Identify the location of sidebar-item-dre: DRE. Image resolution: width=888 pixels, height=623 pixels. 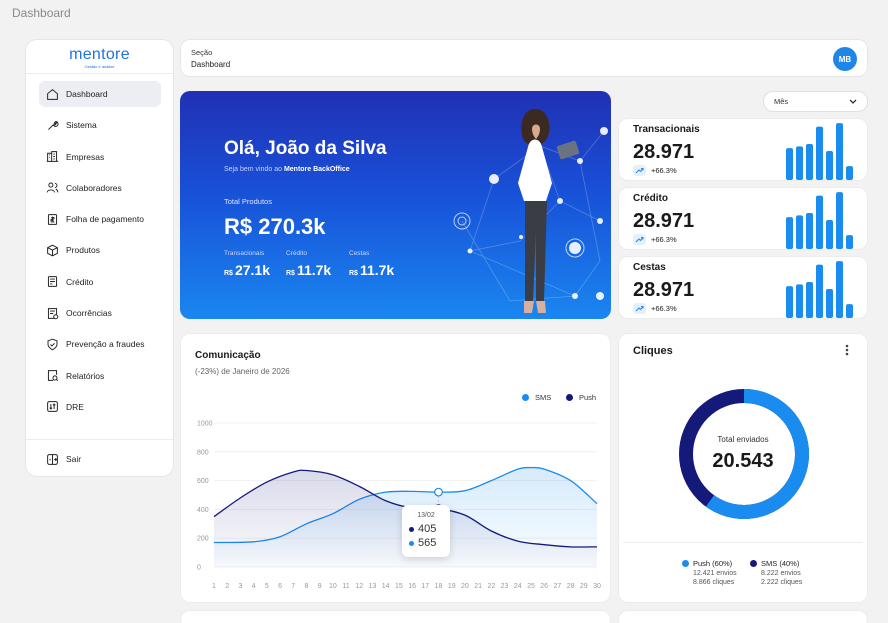
(100, 407).